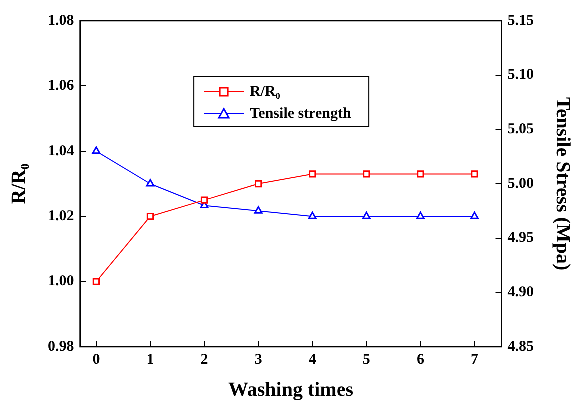  I want to click on x-tick-label: 5, so click(366, 360).